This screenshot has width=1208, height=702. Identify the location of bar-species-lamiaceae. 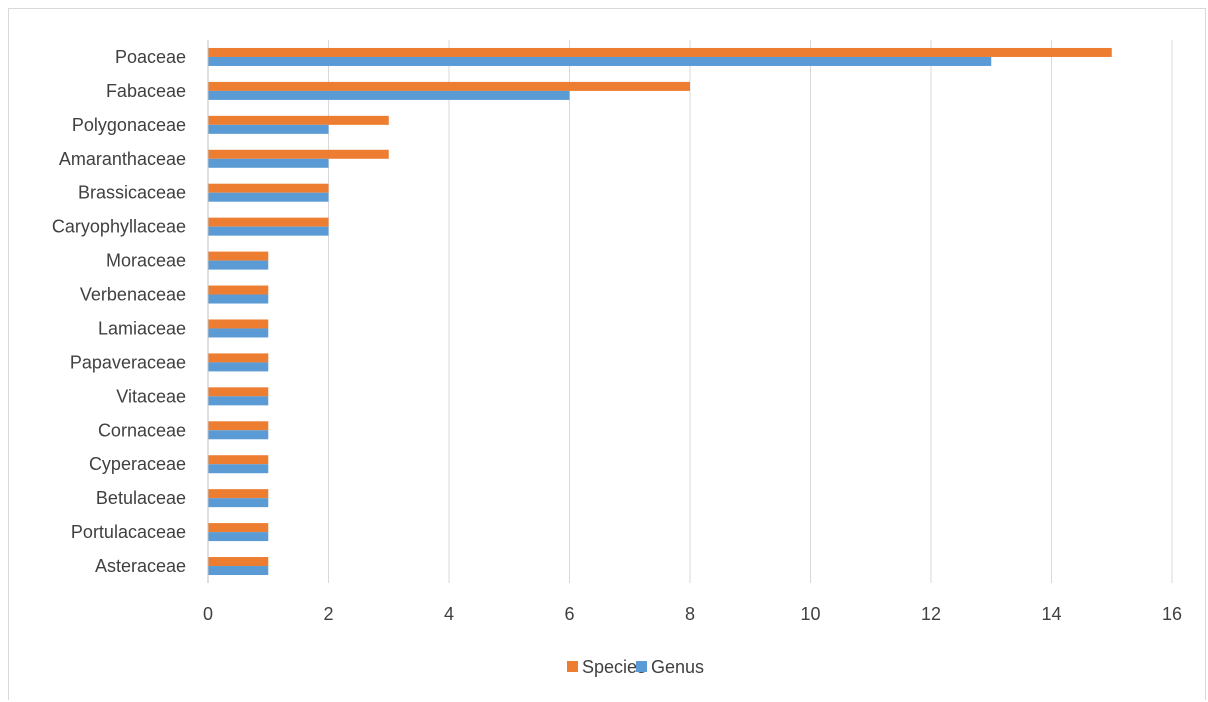
(238, 324).